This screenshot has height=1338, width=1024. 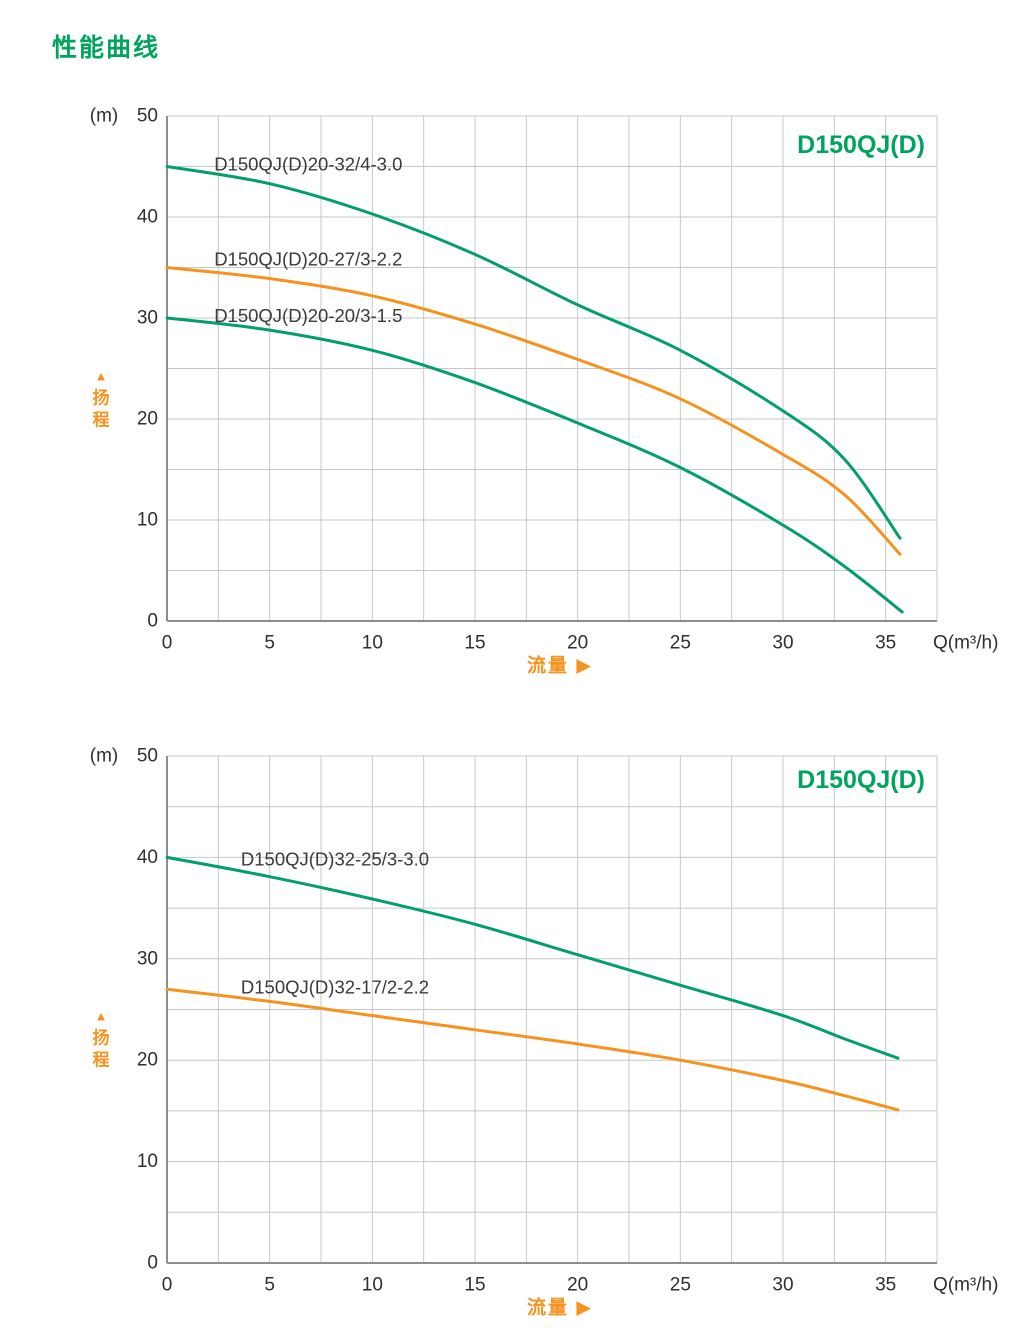 What do you see at coordinates (335, 986) in the screenshot?
I see `series-label: D150QJ(D)32-17/2-2.2` at bounding box center [335, 986].